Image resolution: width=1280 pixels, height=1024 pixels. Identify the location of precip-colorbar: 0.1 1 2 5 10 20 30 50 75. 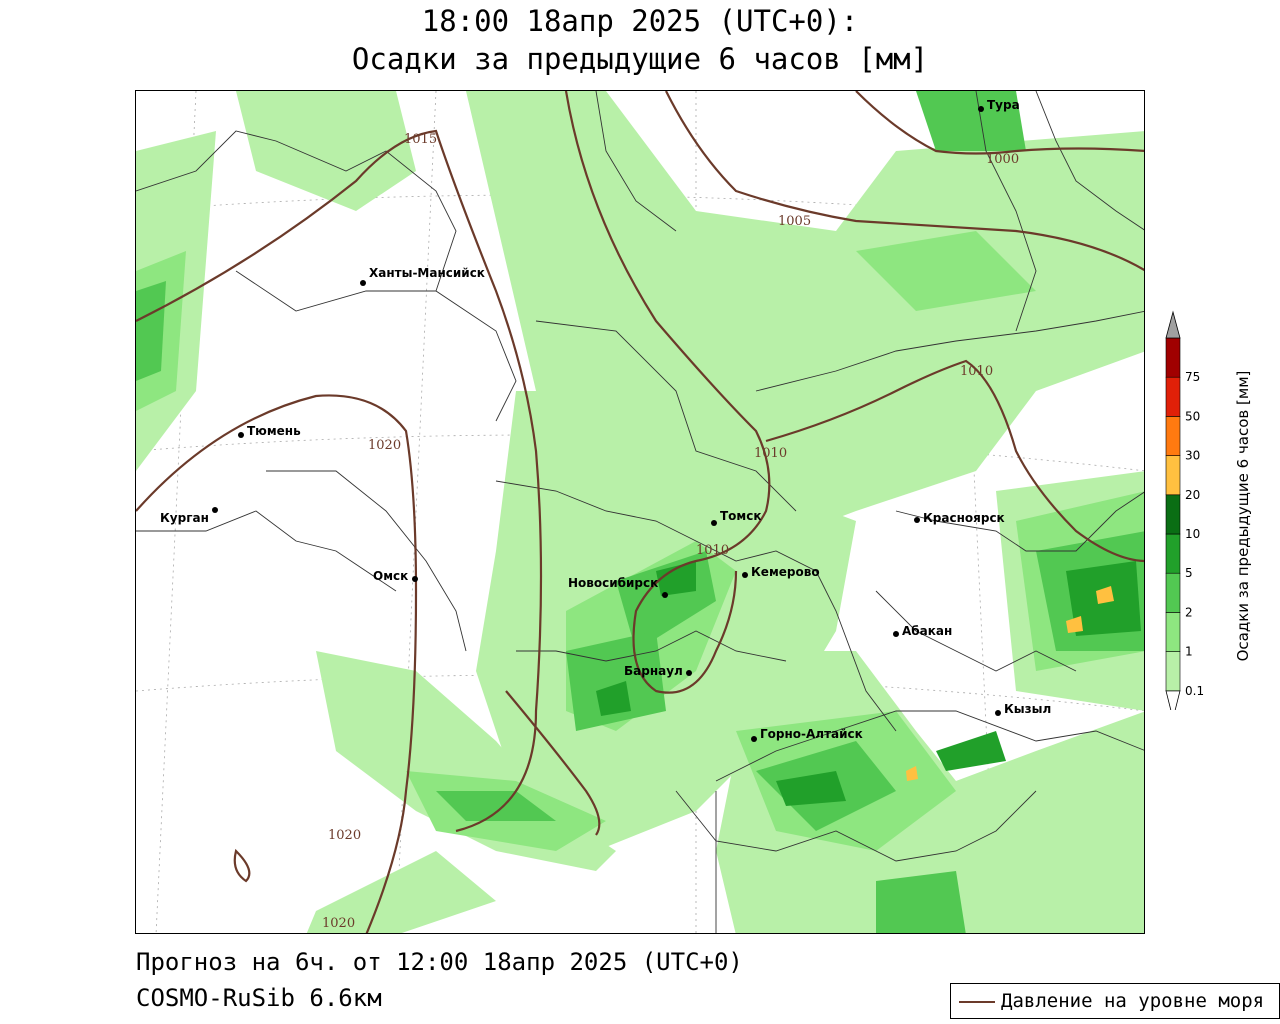
(1184, 510).